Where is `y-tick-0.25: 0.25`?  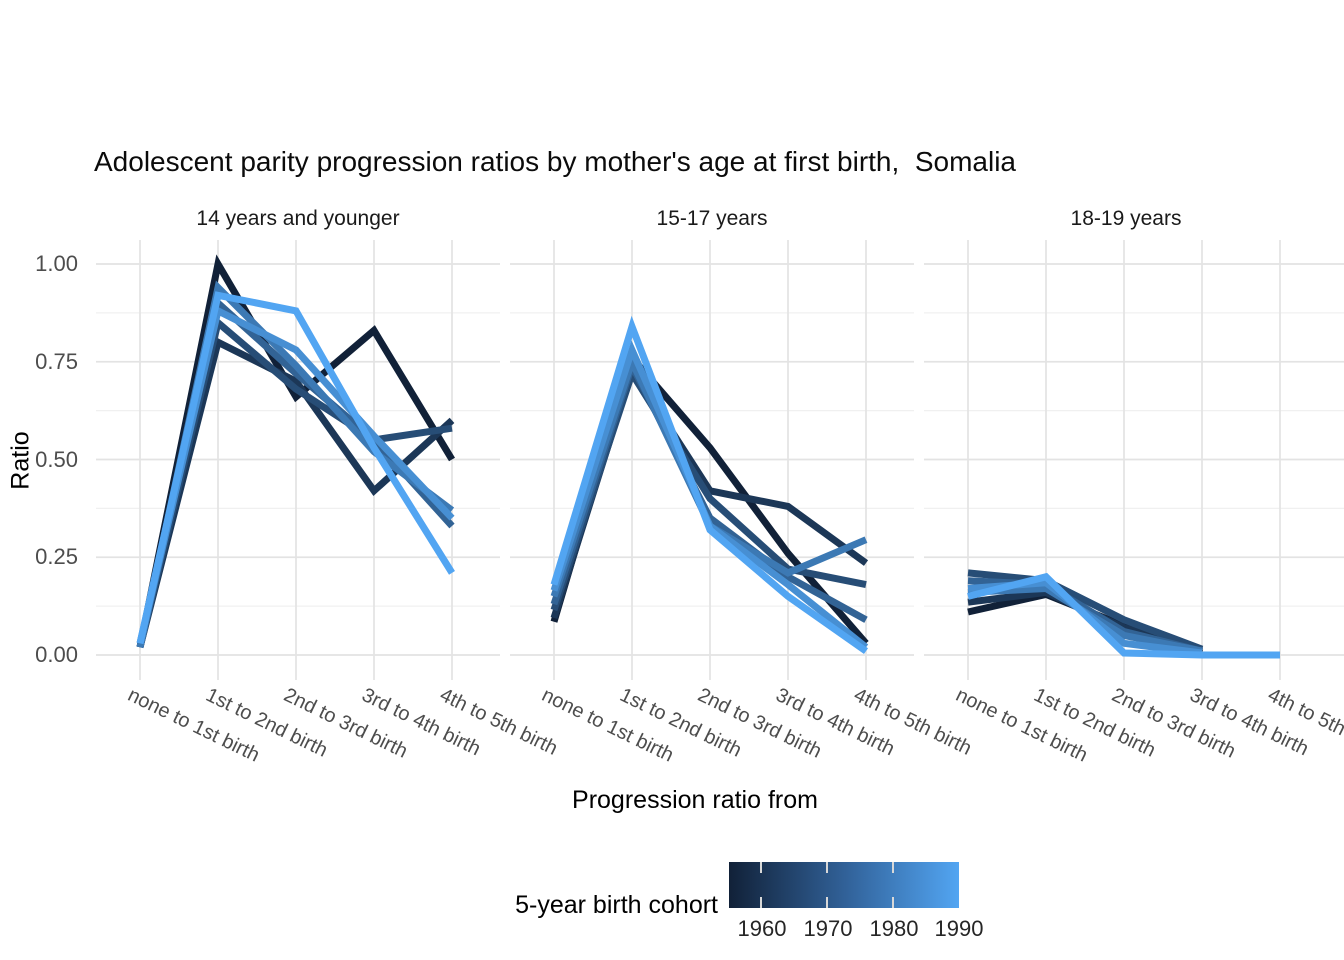 y-tick-0.25: 0.25 is located at coordinates (56, 556).